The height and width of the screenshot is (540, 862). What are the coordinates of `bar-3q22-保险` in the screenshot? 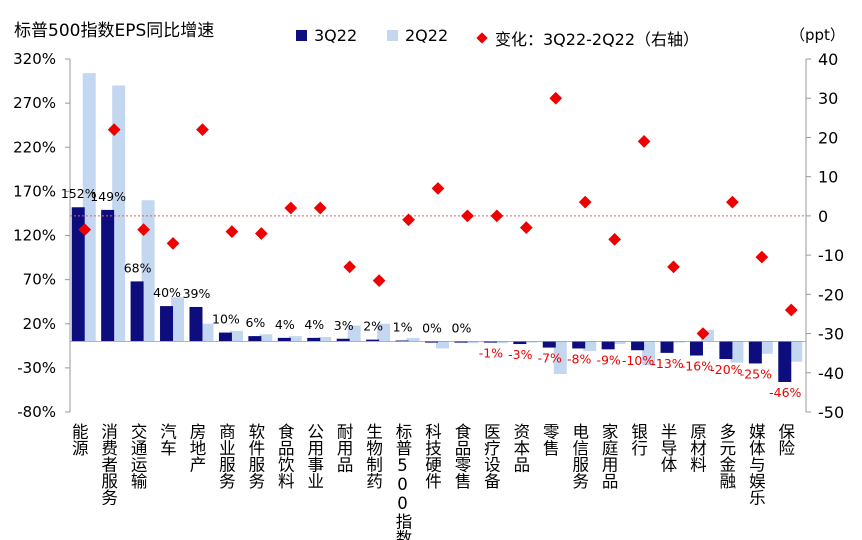 It's located at (785, 361).